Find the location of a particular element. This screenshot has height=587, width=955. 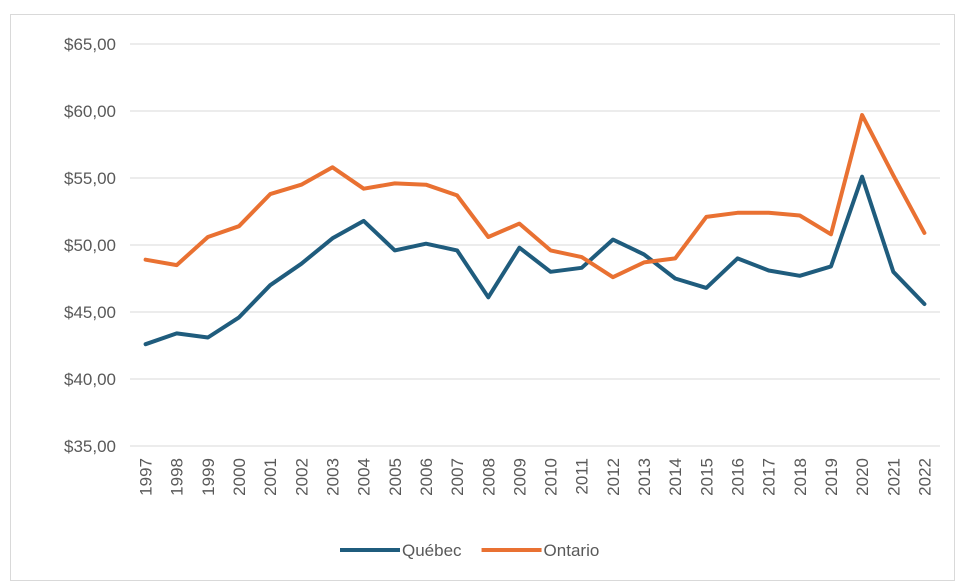

x-tick-label: 2020 is located at coordinates (862, 477).